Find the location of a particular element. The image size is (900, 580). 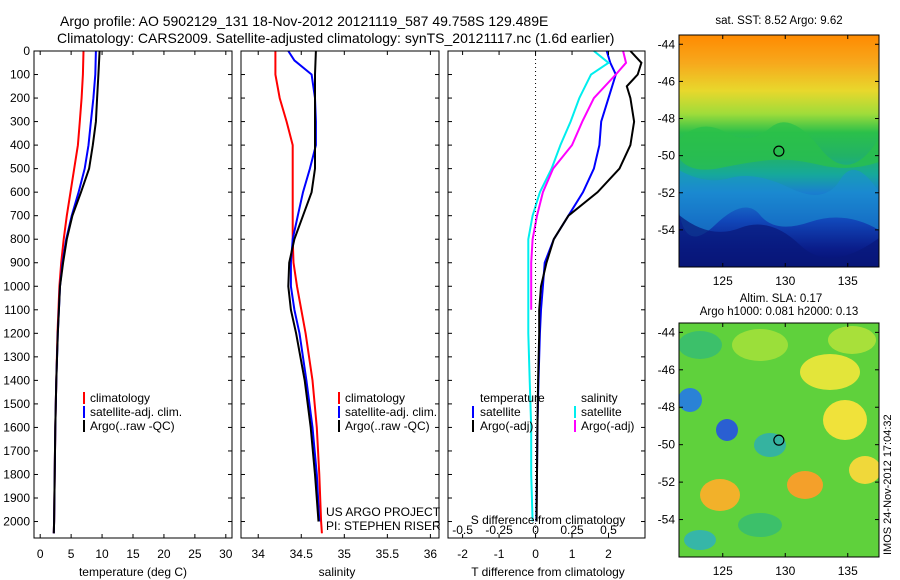

y-tick-label: 600 is located at coordinates (20, 192).